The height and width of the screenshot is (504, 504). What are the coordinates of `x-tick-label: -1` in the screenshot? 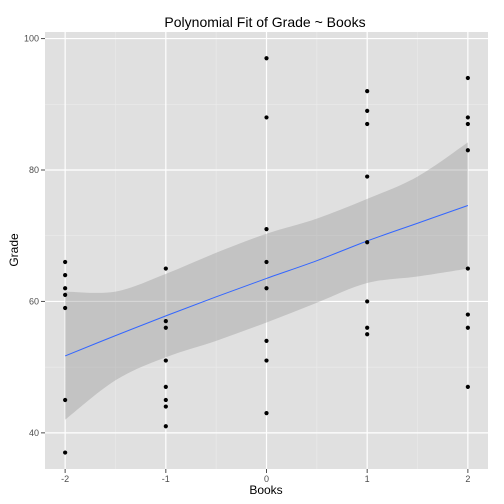 It's located at (166, 479).